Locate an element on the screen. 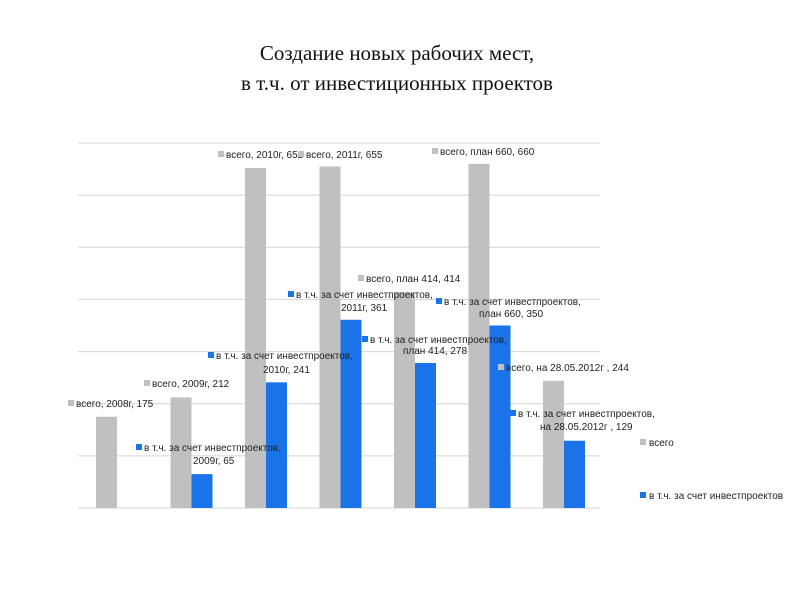 This screenshot has width=794, height=595. data-label: всего, 2009г, 212 is located at coordinates (191, 384).